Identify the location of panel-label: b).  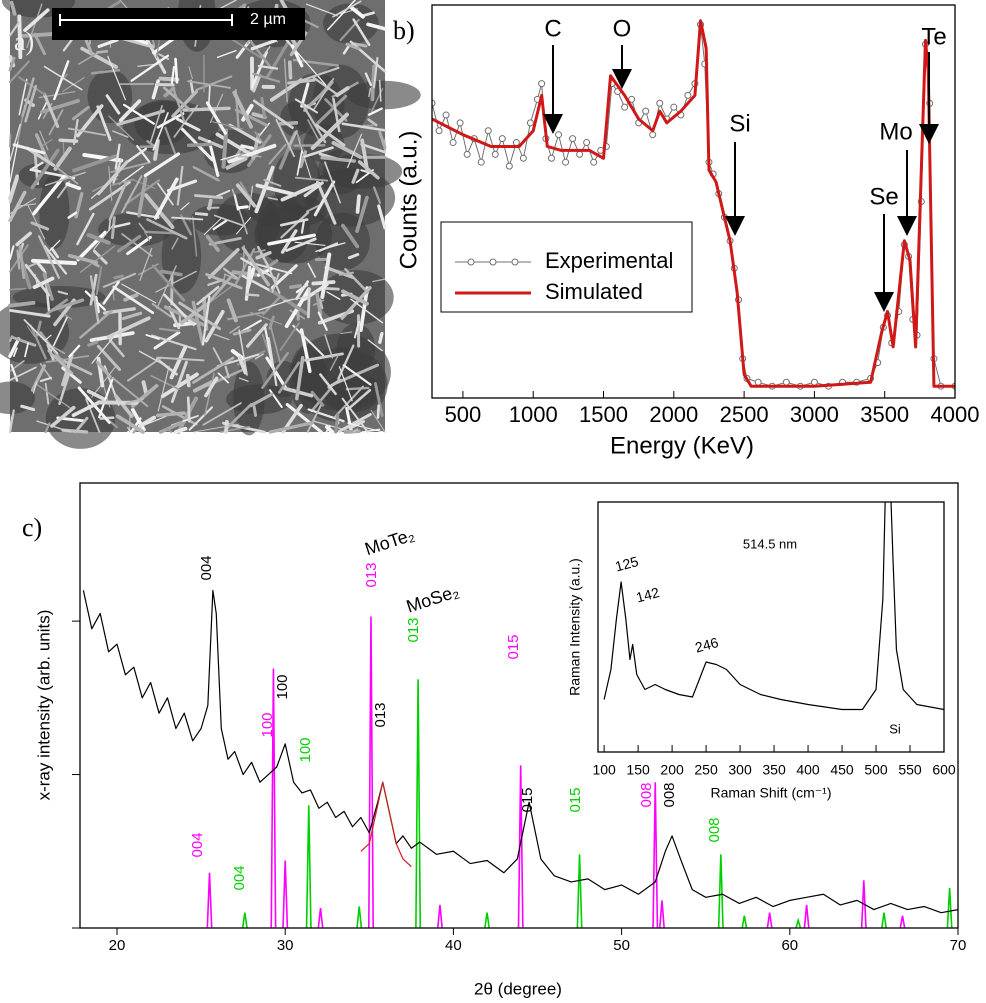
(404, 30).